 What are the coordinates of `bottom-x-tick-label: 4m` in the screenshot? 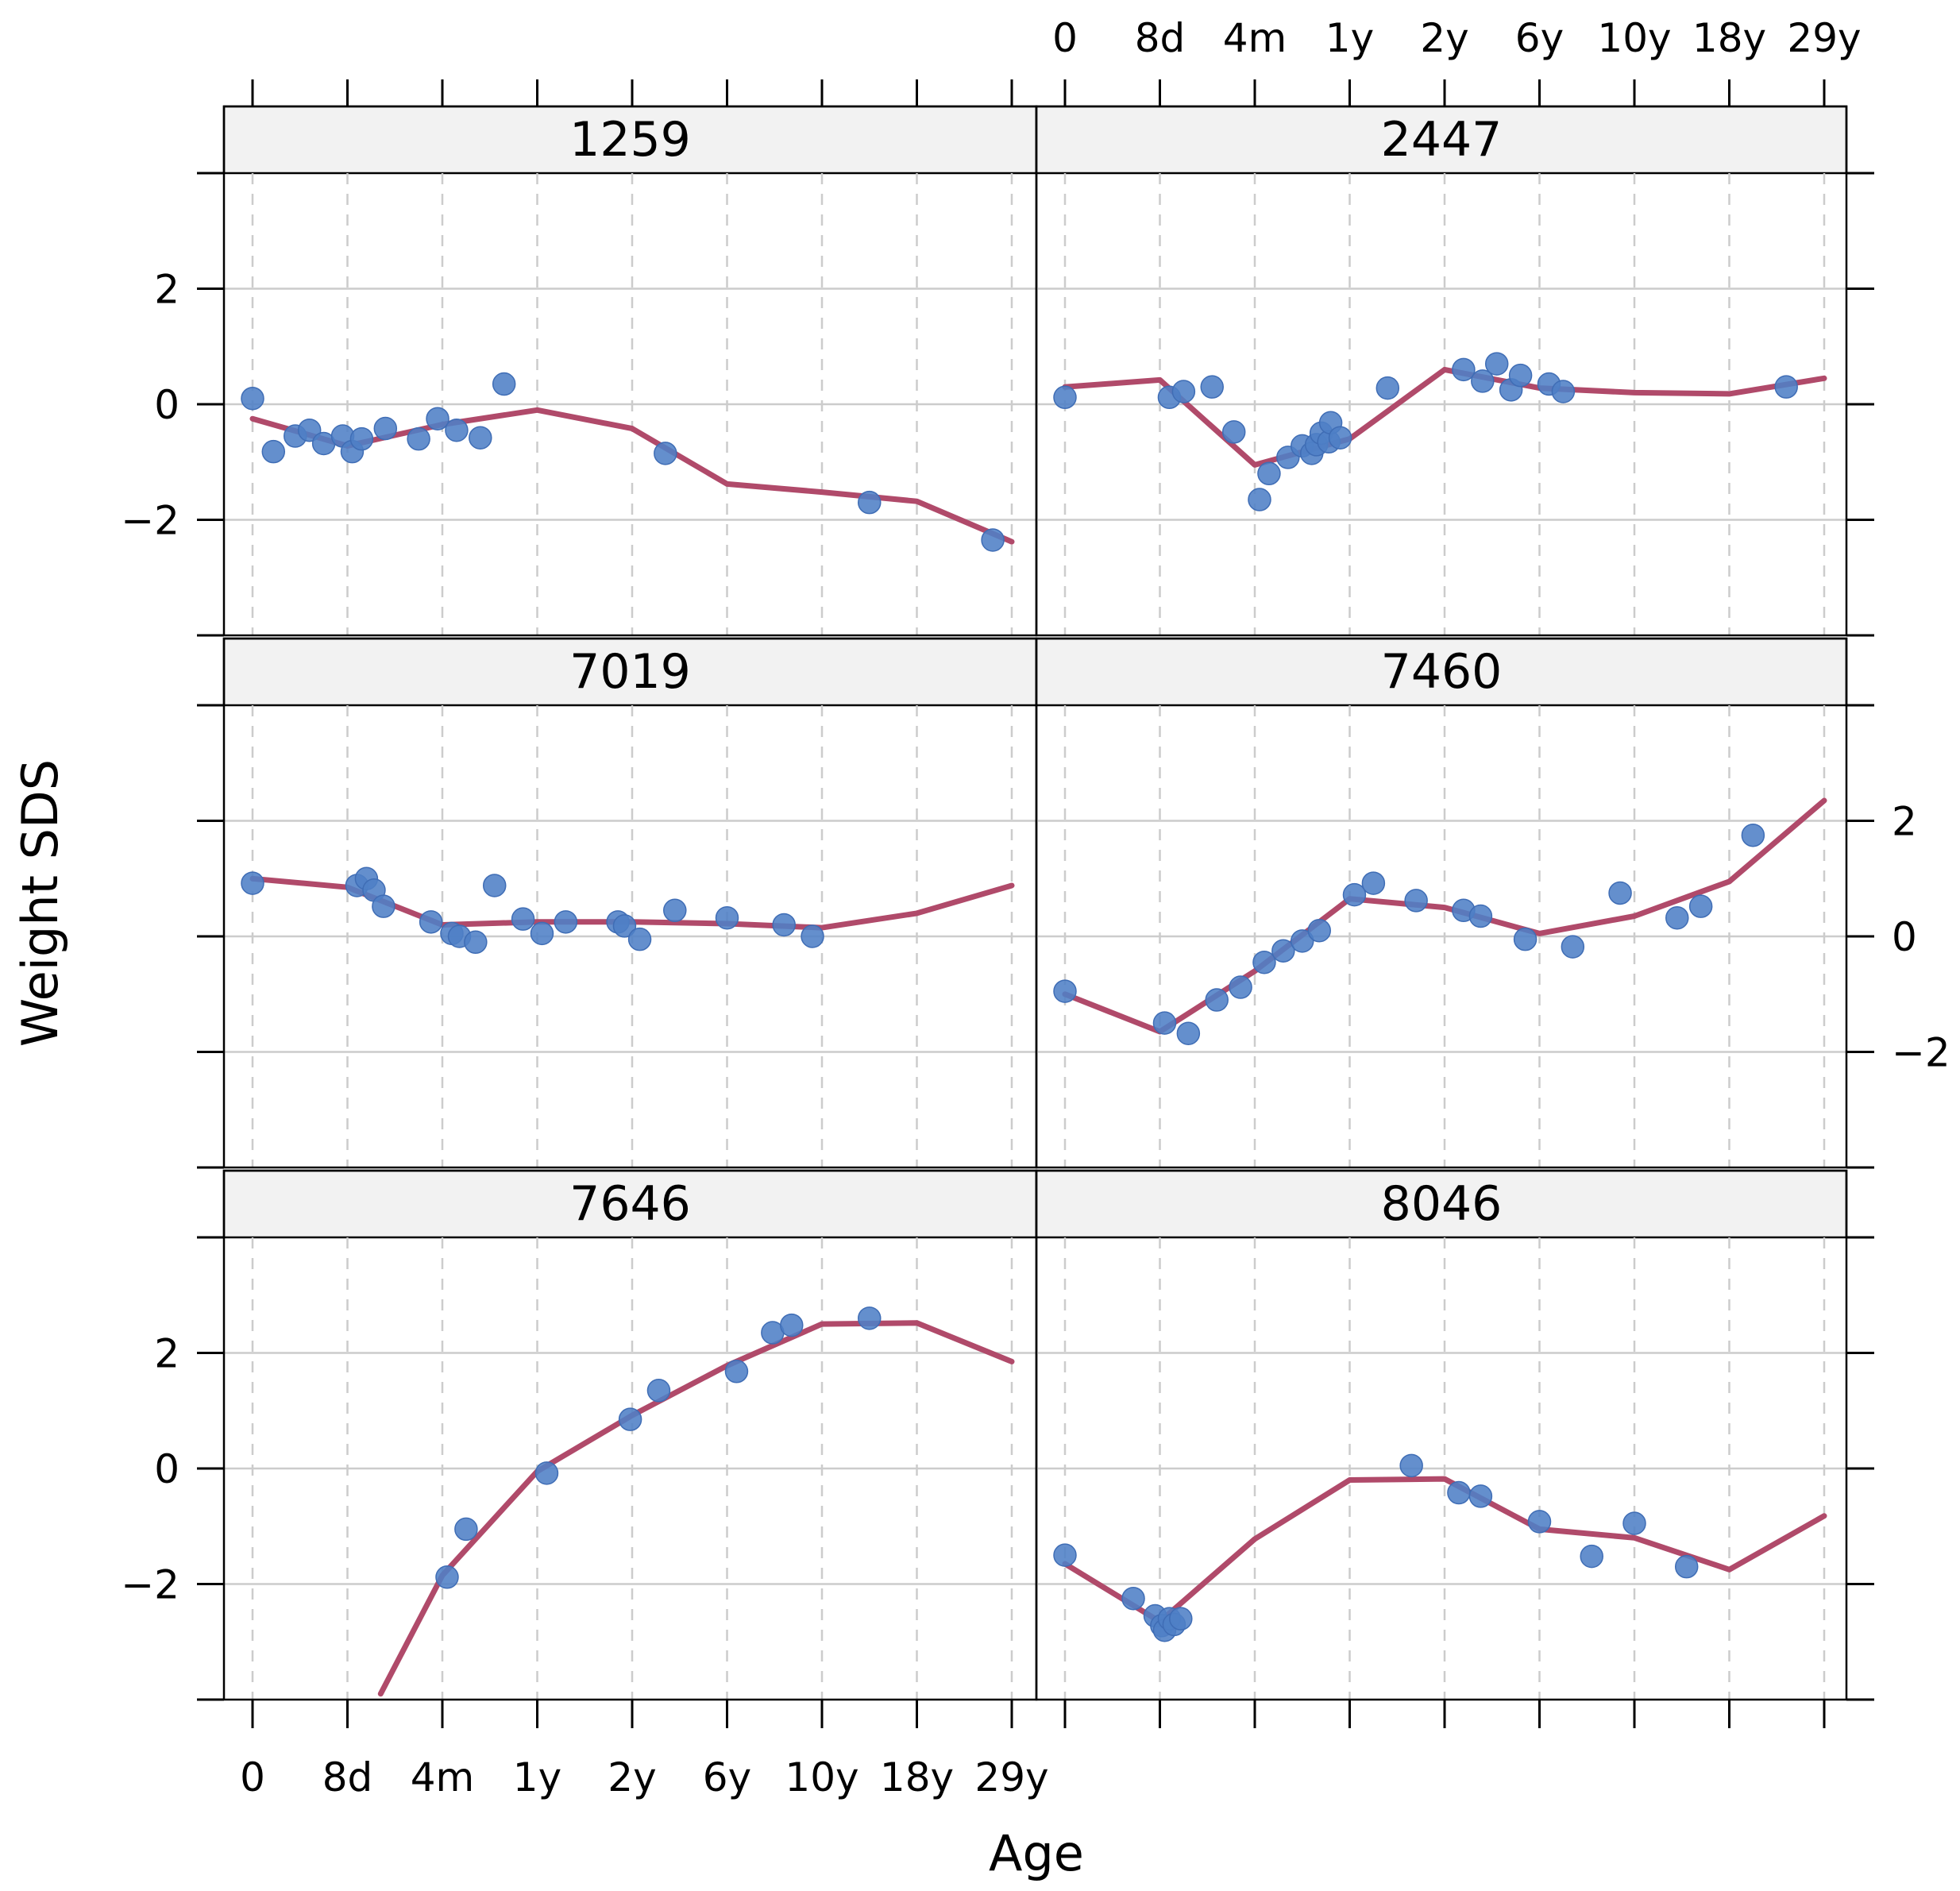 It's located at (443, 1777).